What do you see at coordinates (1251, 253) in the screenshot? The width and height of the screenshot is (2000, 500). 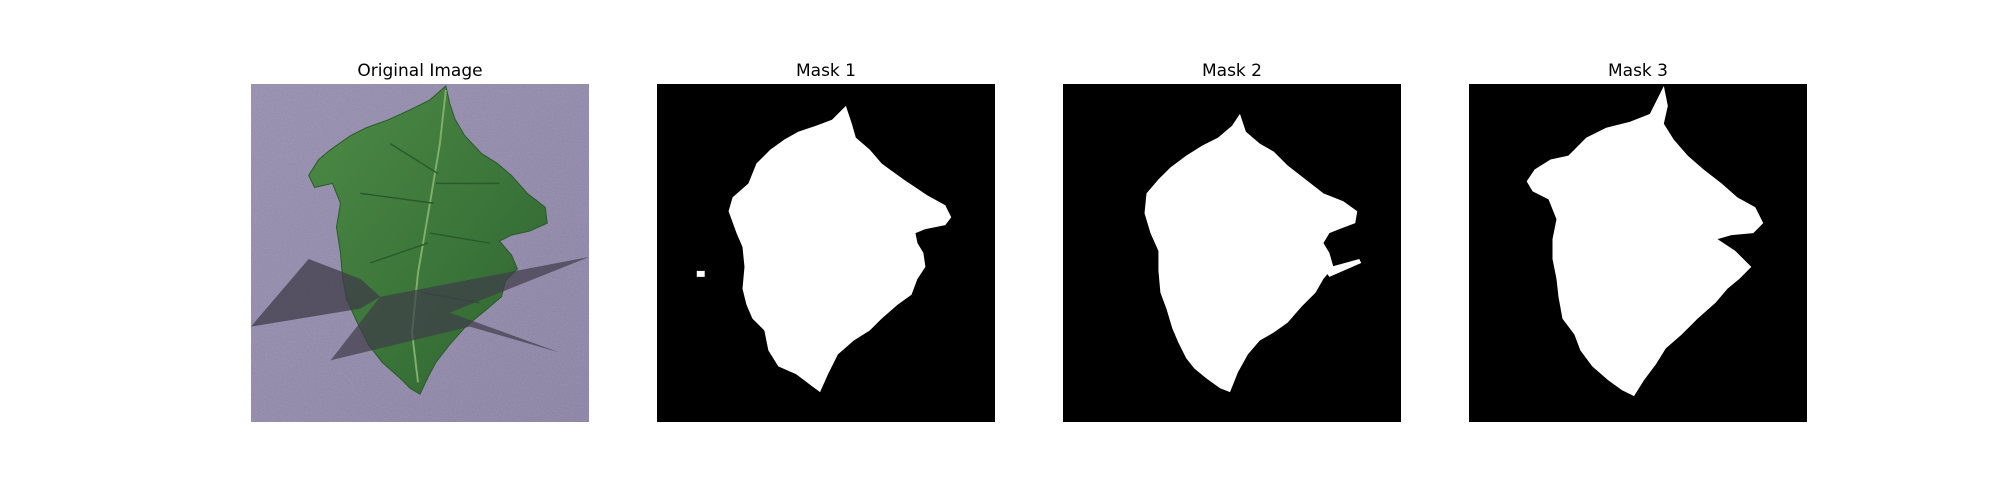 I see `mask-2-region` at bounding box center [1251, 253].